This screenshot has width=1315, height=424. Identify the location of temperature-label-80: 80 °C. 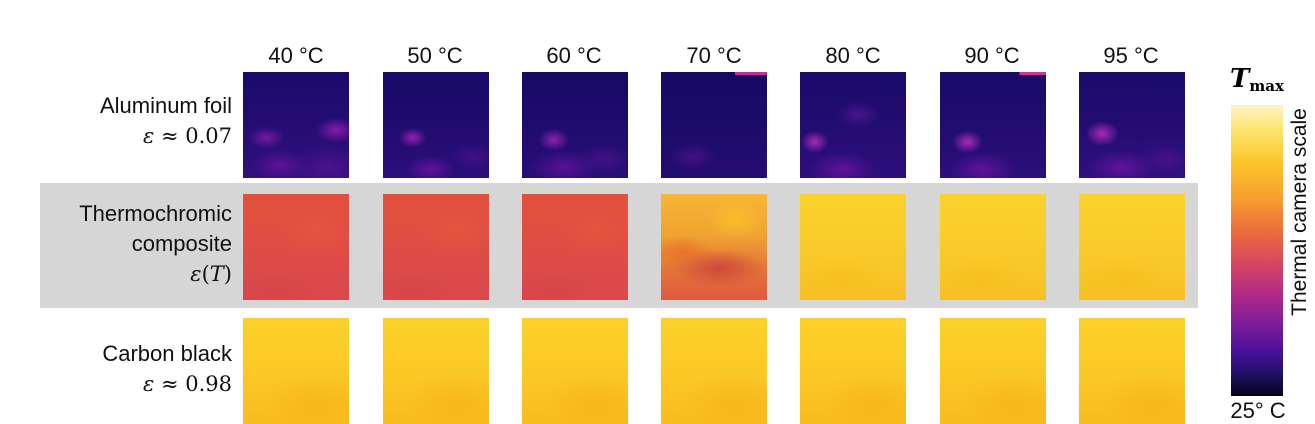
(853, 55).